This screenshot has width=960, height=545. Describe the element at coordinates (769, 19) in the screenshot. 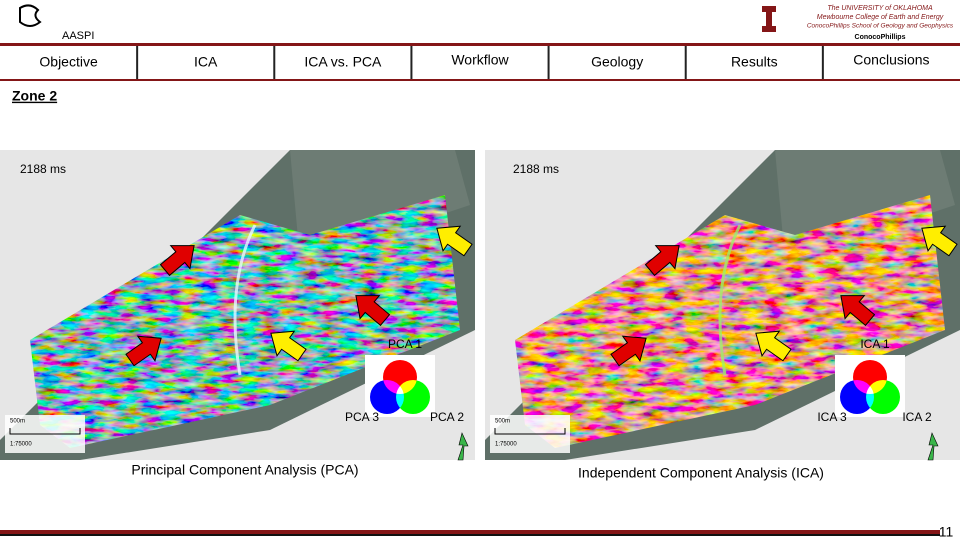

I see `university-logo` at that location.